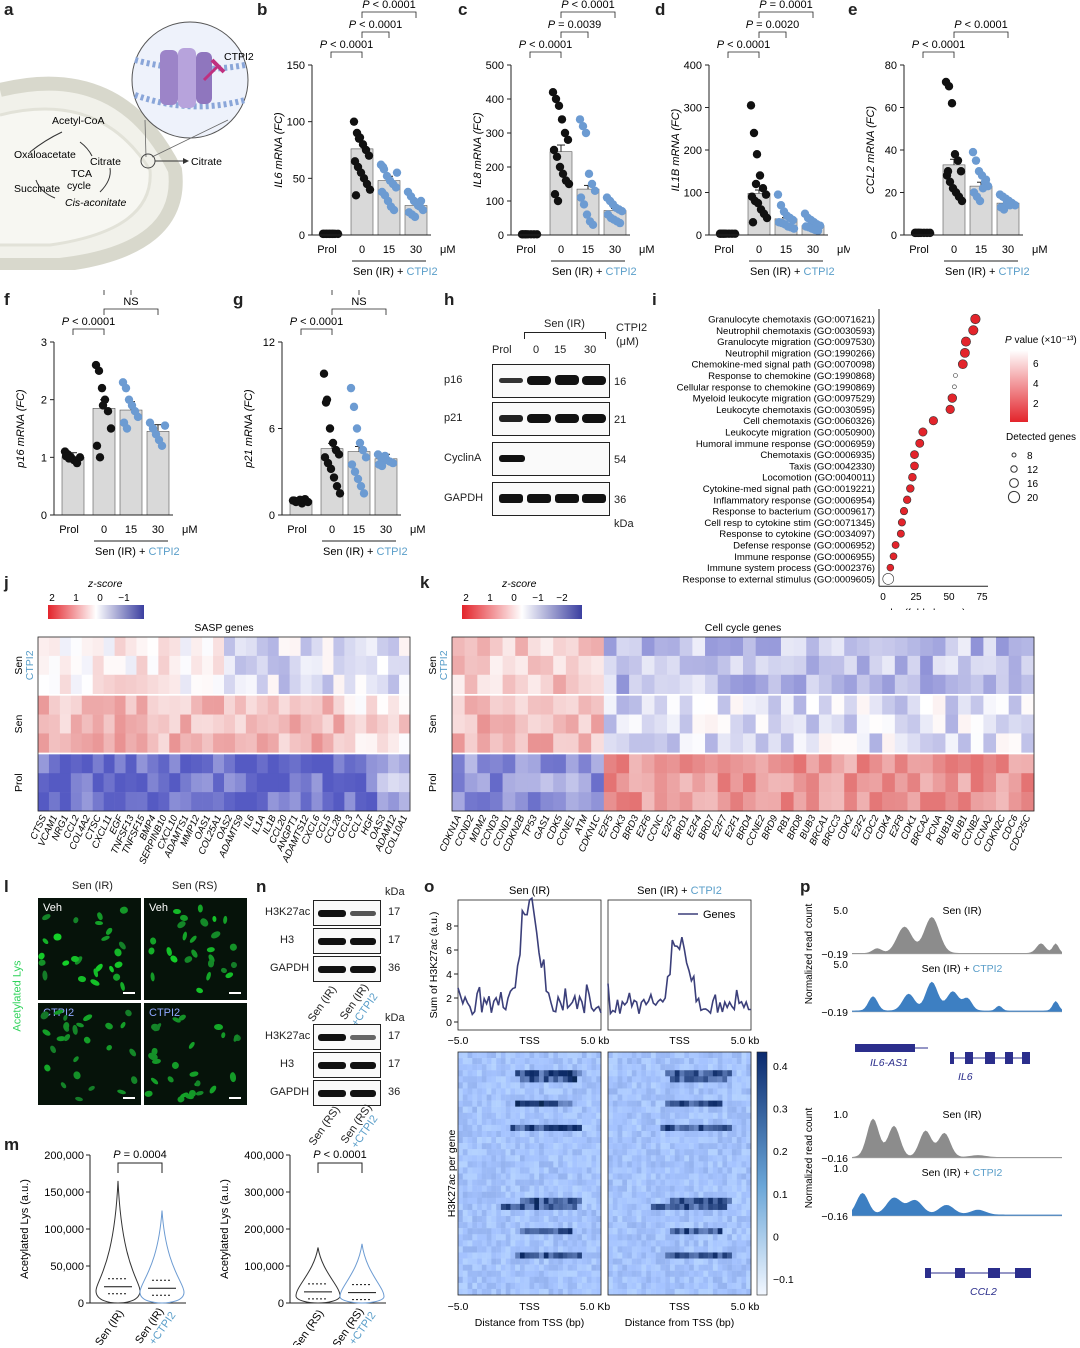 The height and width of the screenshot is (1348, 1080). Describe the element at coordinates (693, 194) in the screenshot. I see `y-tick-label: 100` at that location.